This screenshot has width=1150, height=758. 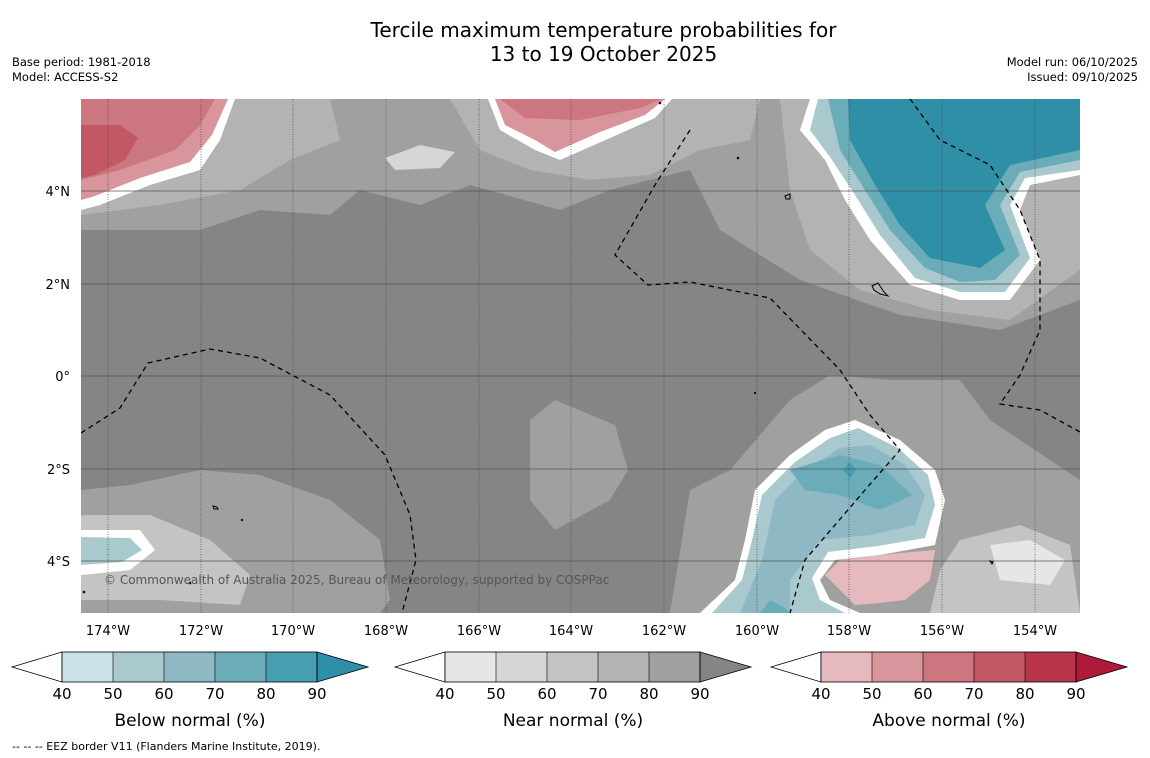 What do you see at coordinates (81, 62) in the screenshot?
I see `base-period: Base period: 1981-2018` at bounding box center [81, 62].